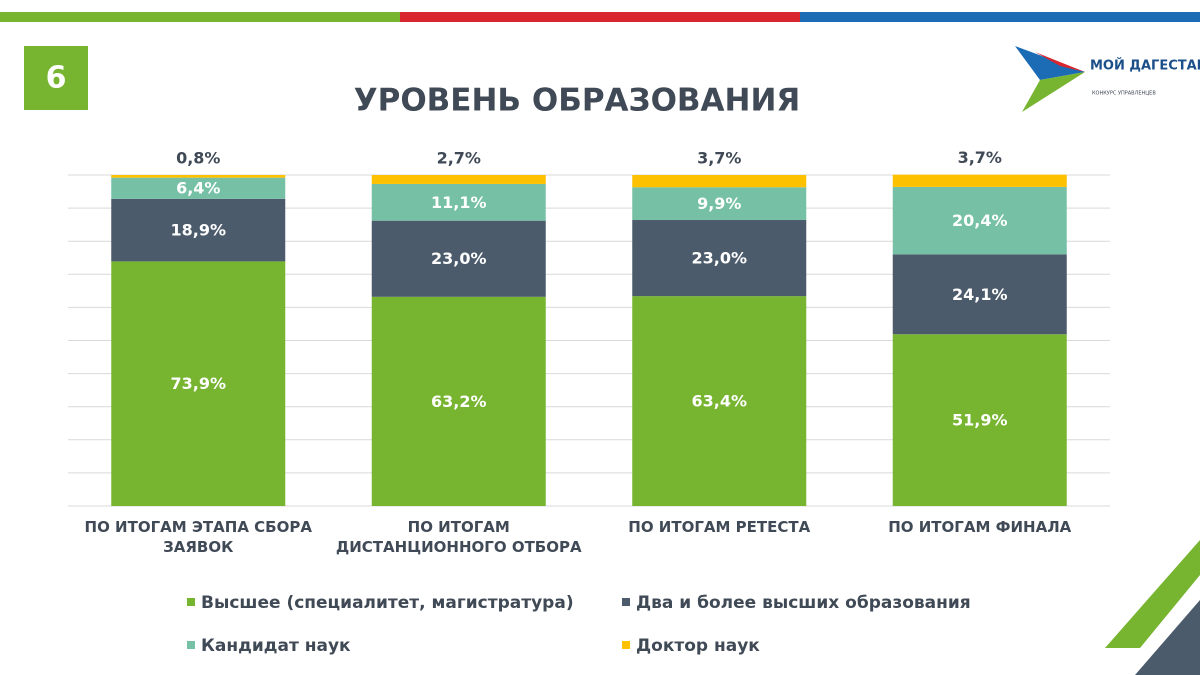 Image resolution: width=1200 pixels, height=675 pixels. Describe the element at coordinates (803, 603) in the screenshot. I see `legend-label: Два и более высших образования` at that location.